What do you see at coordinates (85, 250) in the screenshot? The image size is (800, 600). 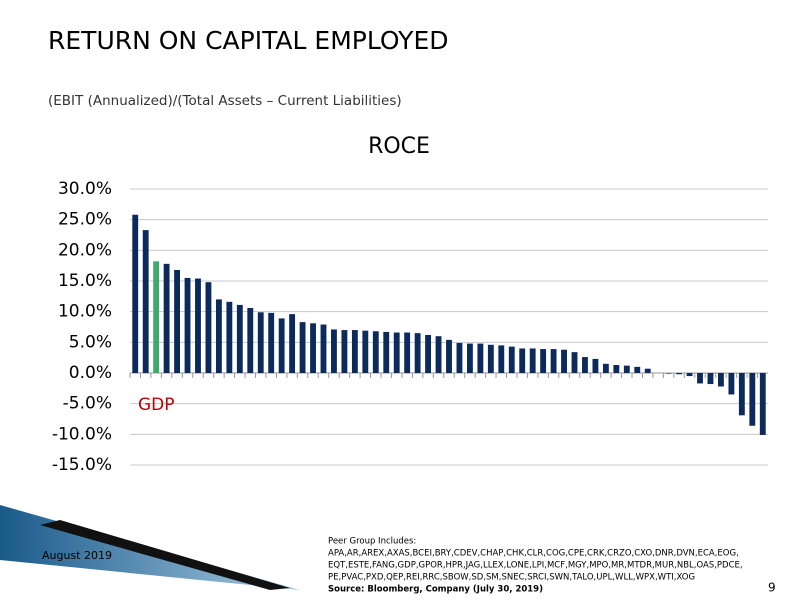 I see `y-tick-label: 20.0%` at bounding box center [85, 250].